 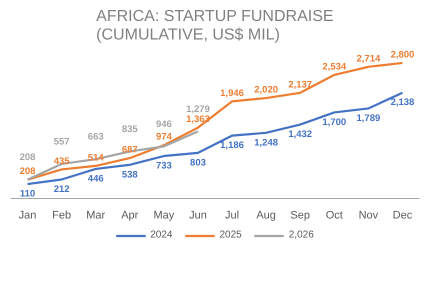 What do you see at coordinates (28, 194) in the screenshot?
I see `data-label: 110` at bounding box center [28, 194].